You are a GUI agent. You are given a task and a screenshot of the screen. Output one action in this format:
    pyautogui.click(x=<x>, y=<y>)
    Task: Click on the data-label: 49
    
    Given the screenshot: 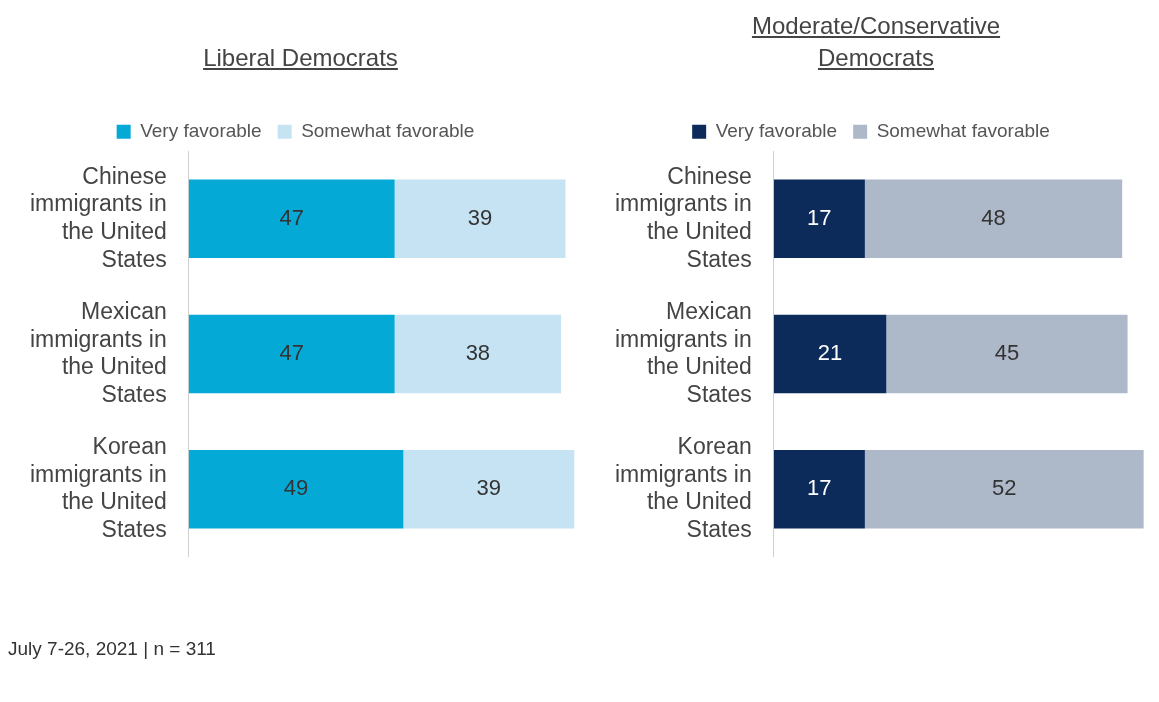 What is the action you would take?
    pyautogui.click(x=296, y=488)
    